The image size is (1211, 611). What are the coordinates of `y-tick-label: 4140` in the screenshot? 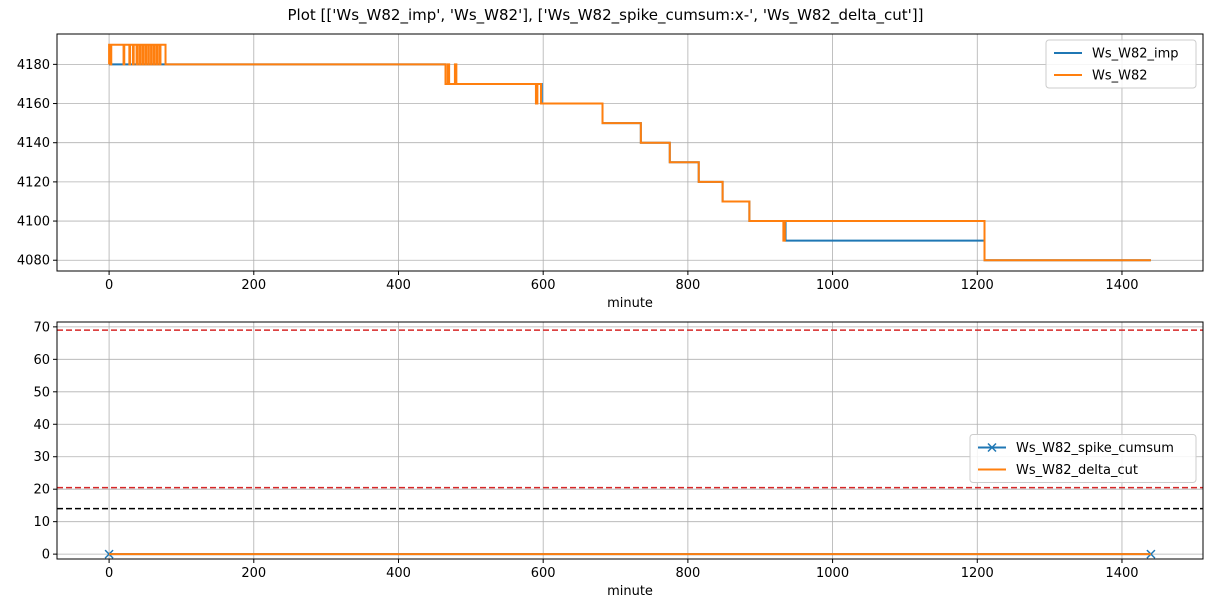 It's located at (33, 143).